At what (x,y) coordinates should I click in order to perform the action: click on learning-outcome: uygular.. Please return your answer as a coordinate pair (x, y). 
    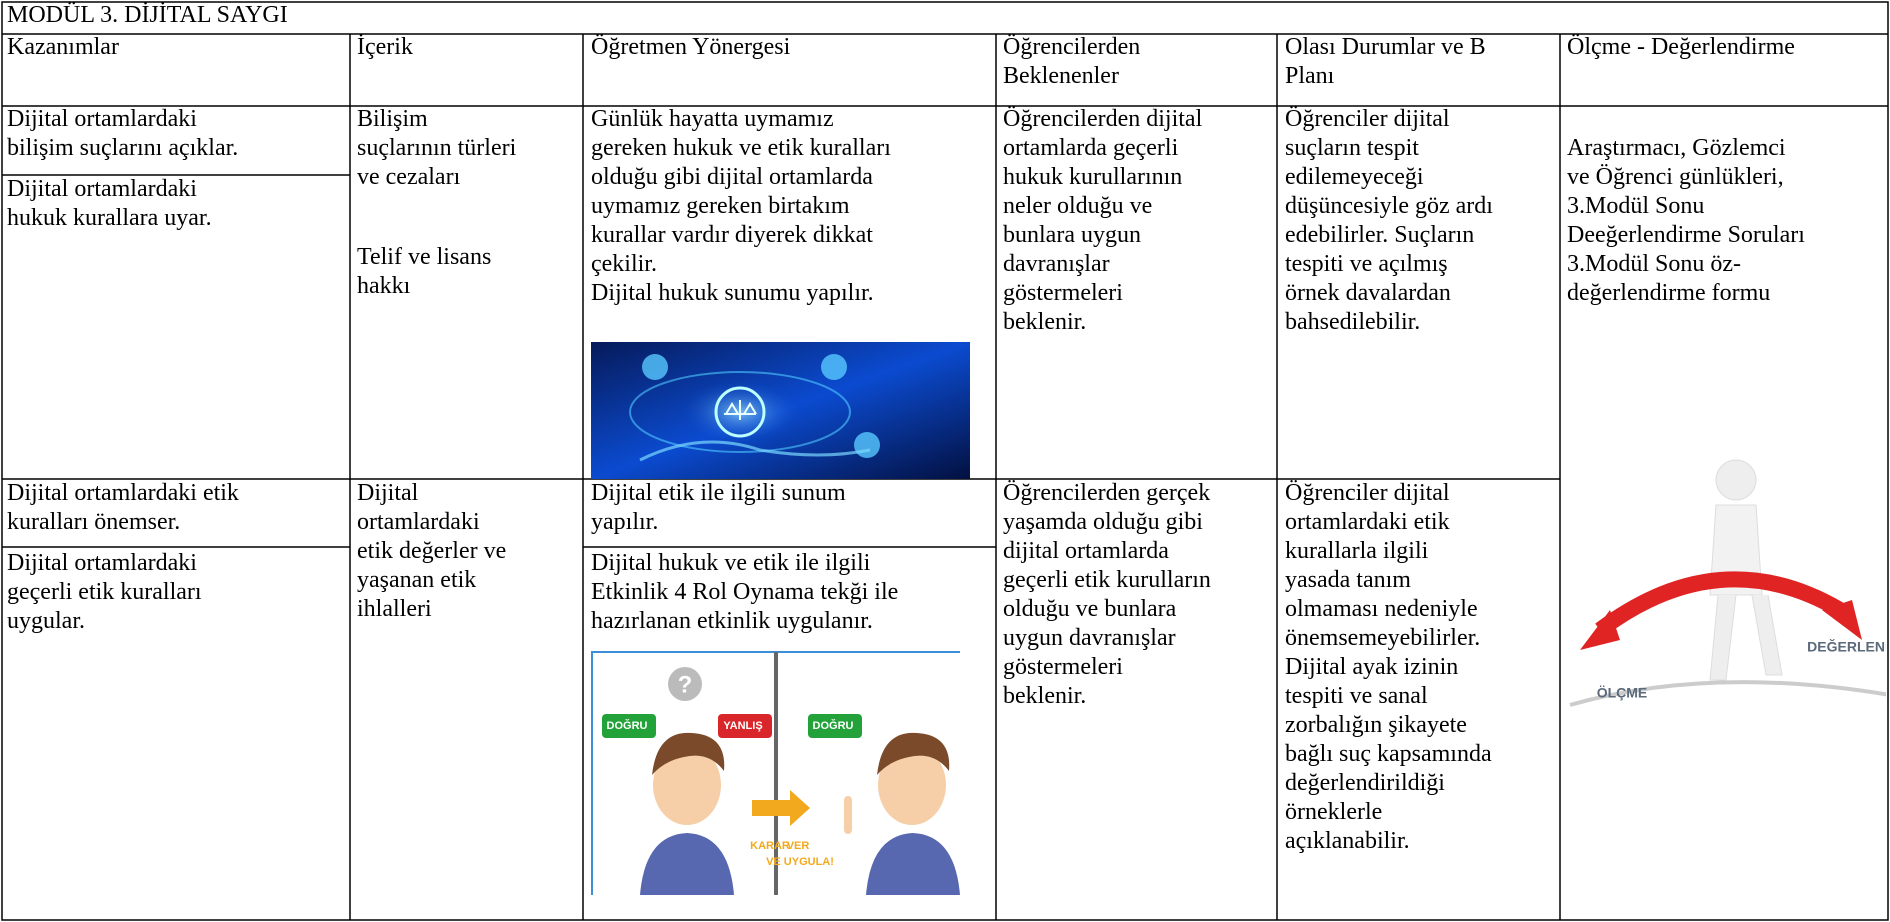
    Looking at the image, I should click on (46, 621).